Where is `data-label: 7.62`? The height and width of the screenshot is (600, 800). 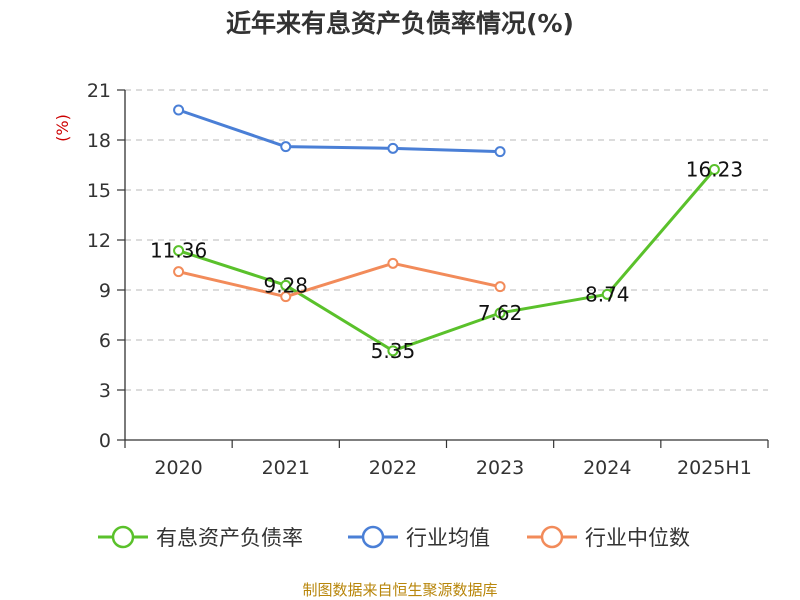 data-label: 7.62 is located at coordinates (500, 313).